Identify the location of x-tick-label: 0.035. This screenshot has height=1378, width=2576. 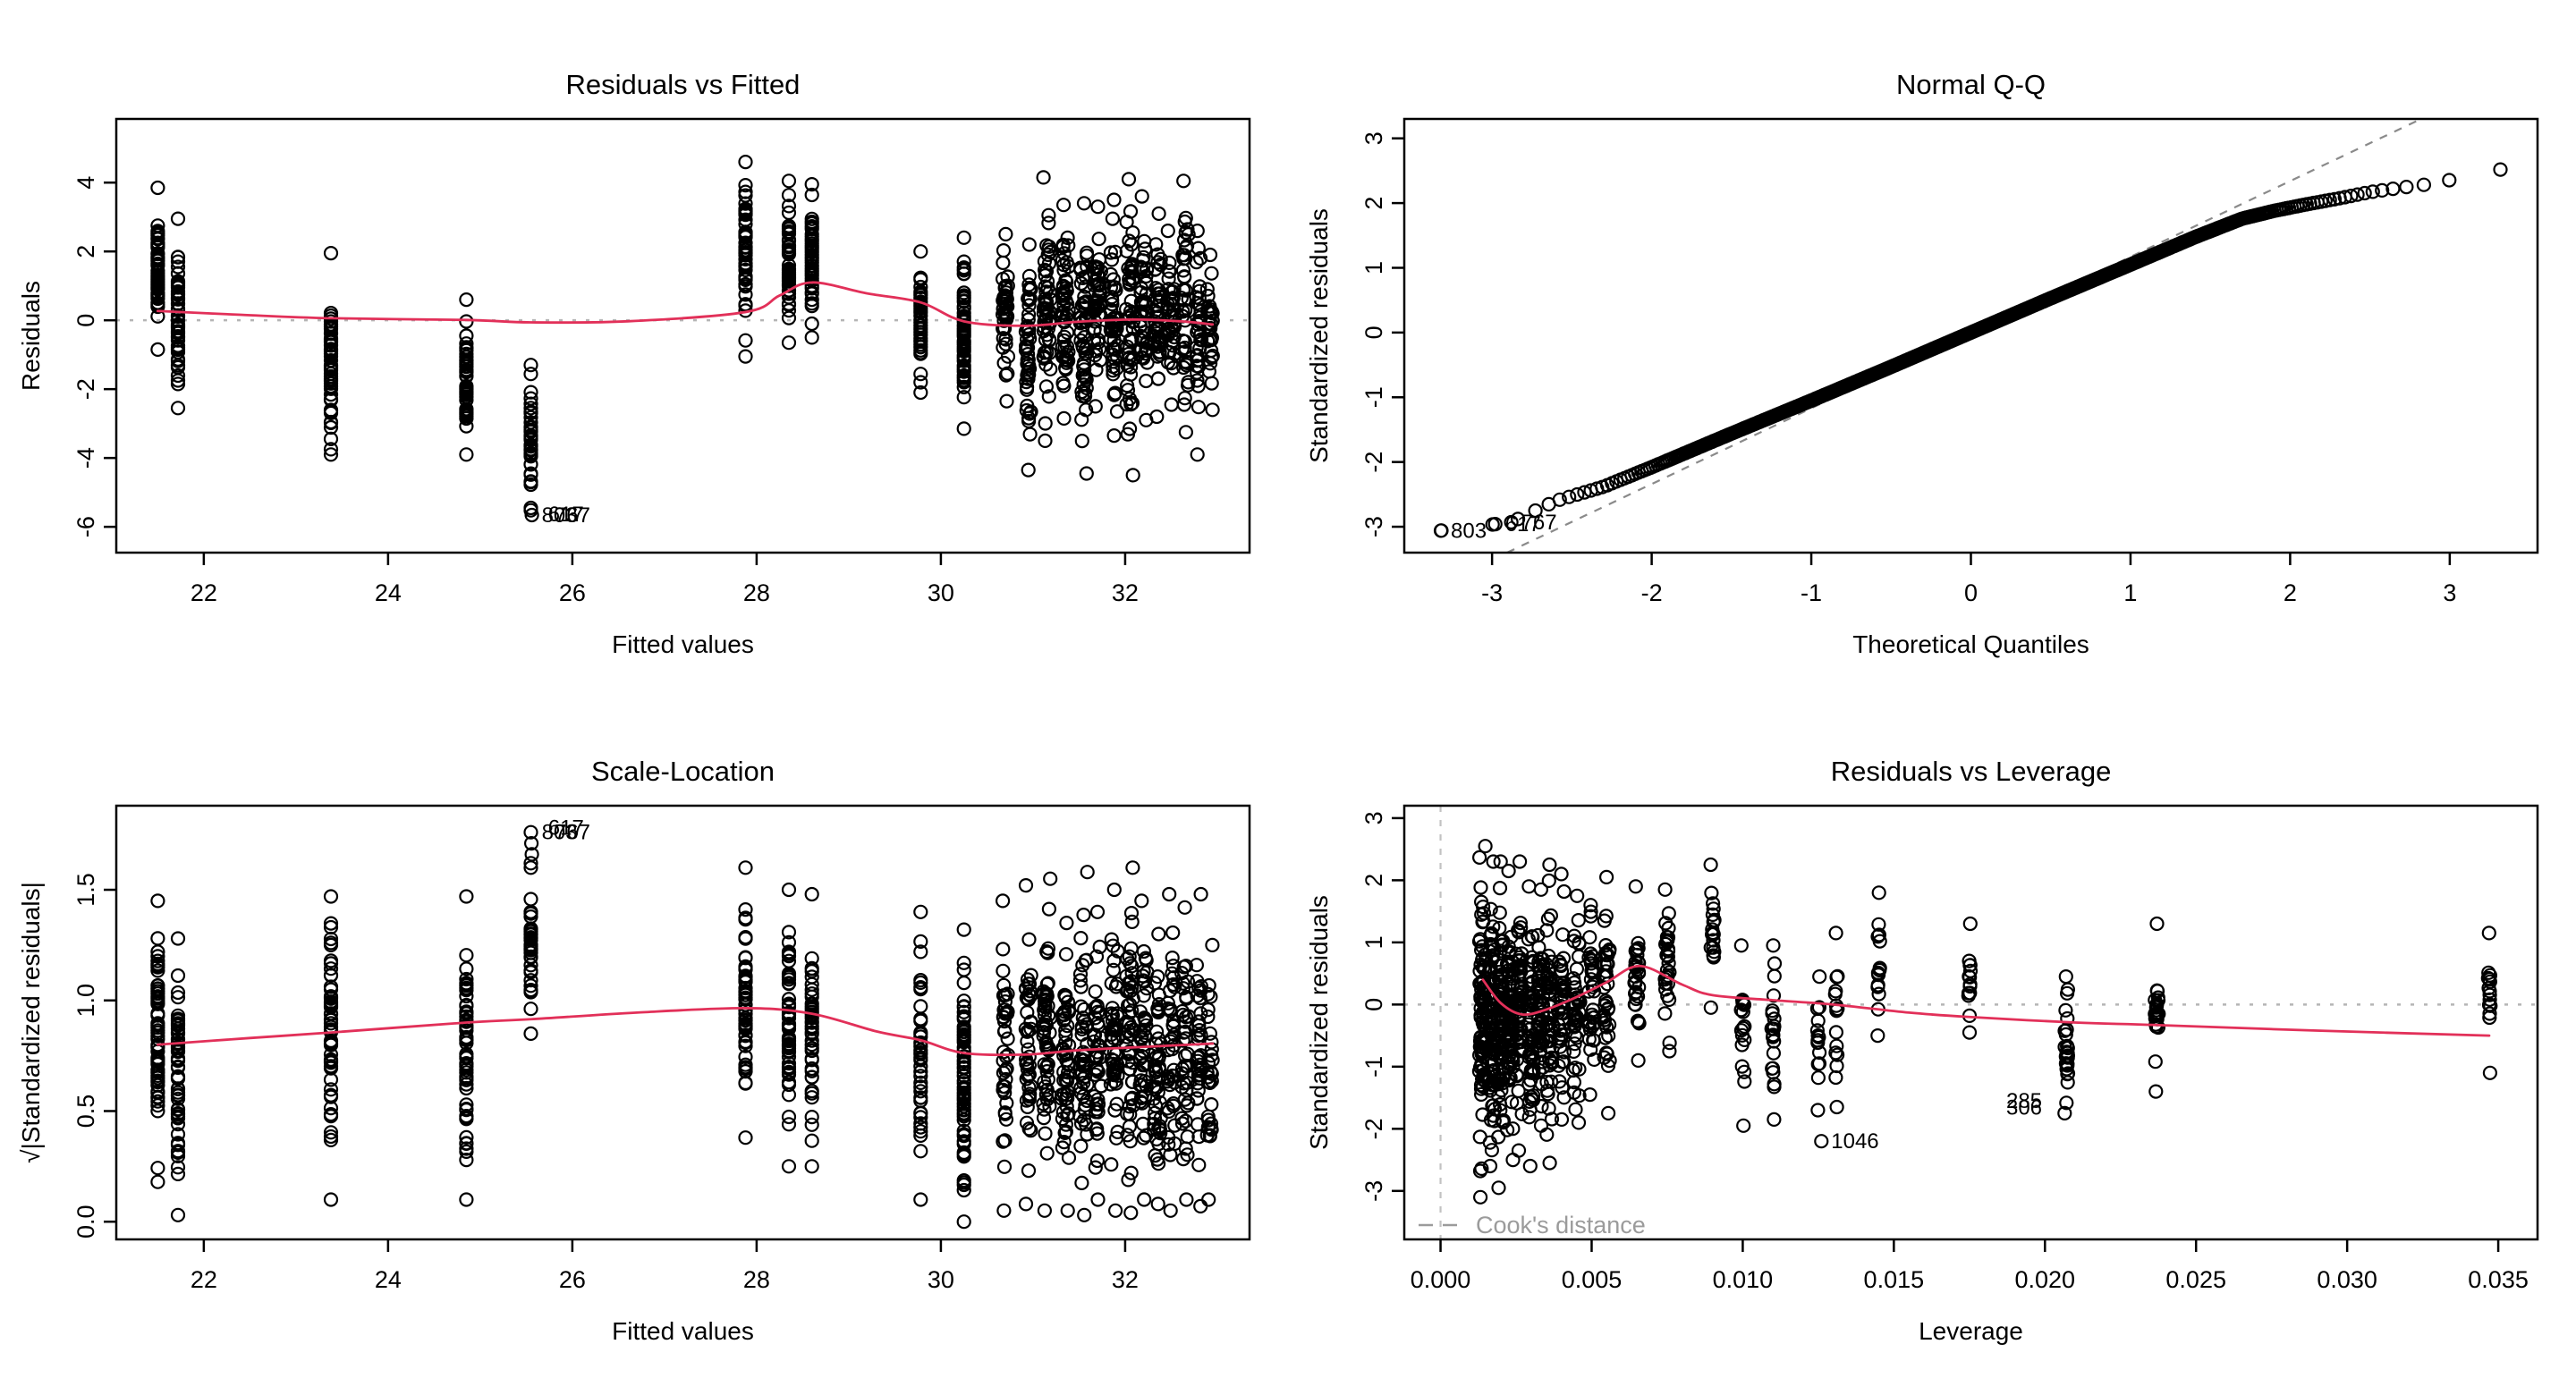
(2498, 1279).